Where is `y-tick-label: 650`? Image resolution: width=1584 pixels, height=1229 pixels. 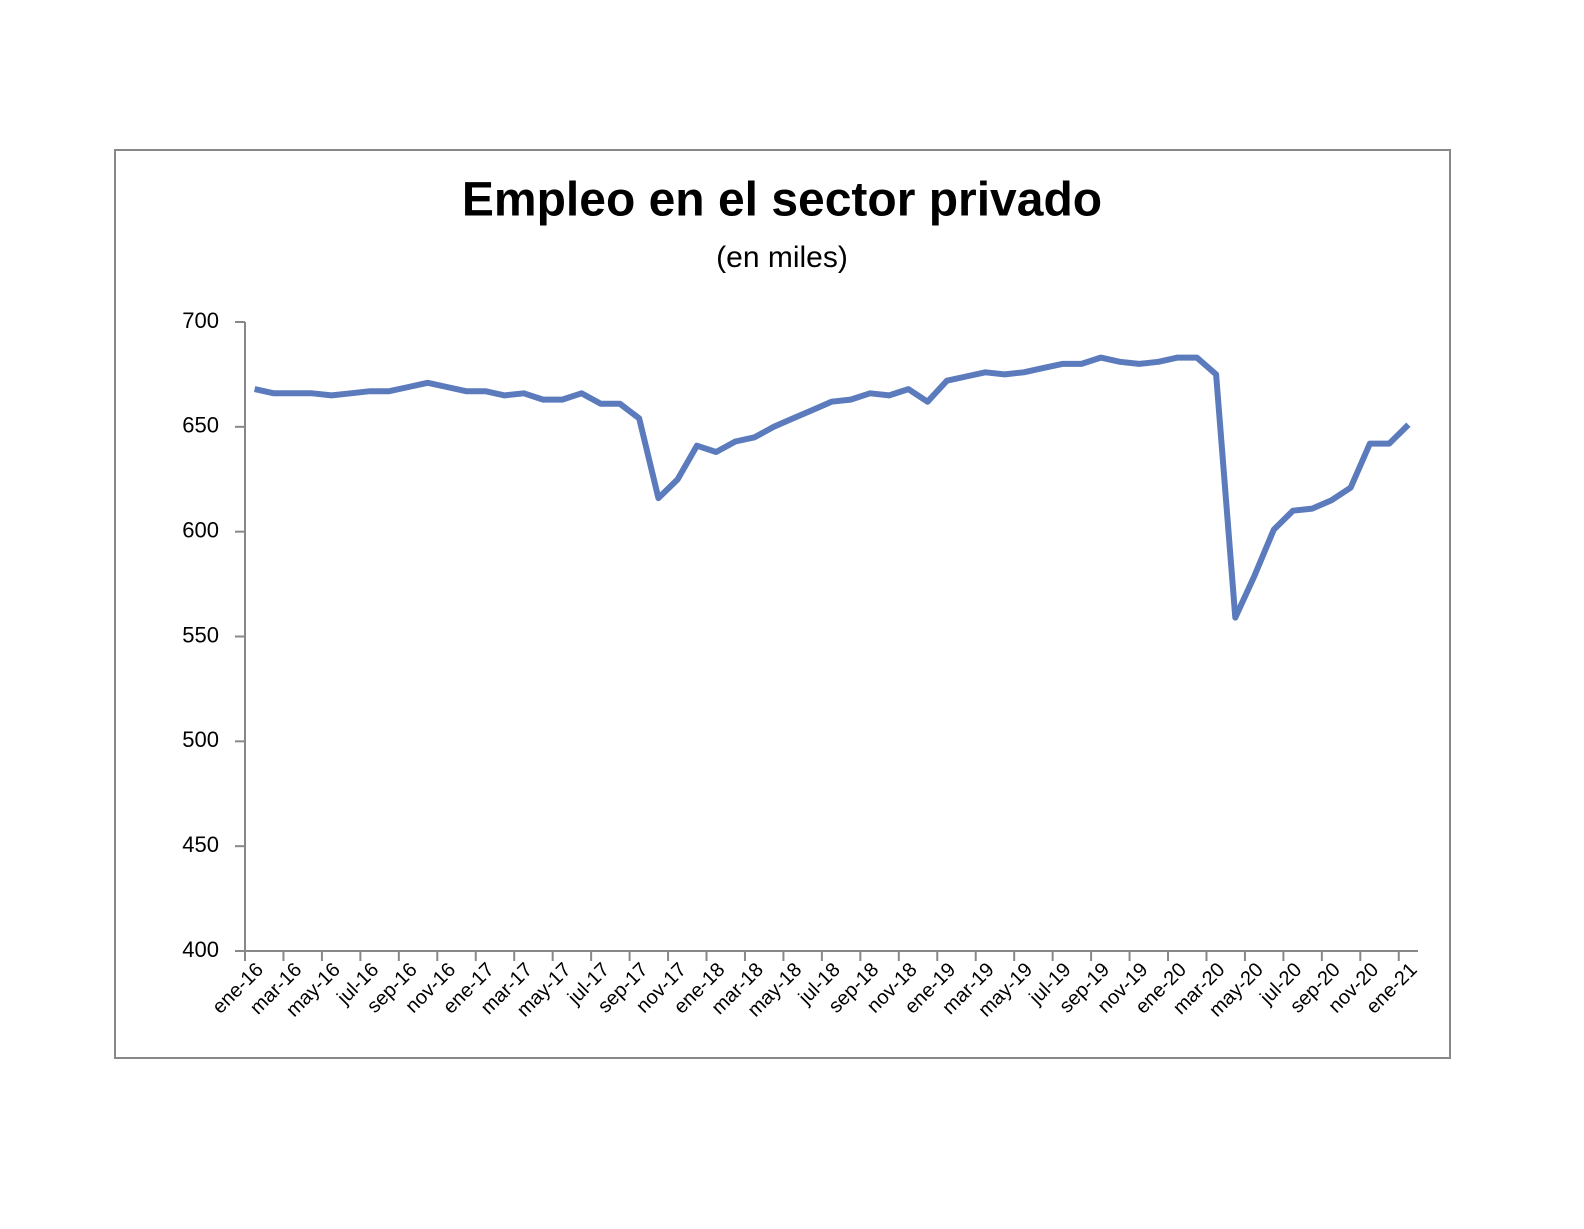
y-tick-label: 650 is located at coordinates (200, 425).